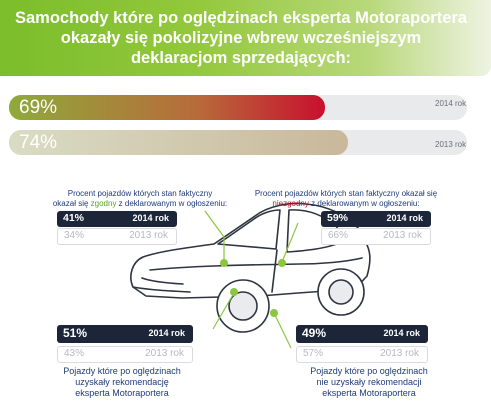 This screenshot has height=412, width=491. Describe the element at coordinates (74, 353) in the screenshot. I see `pill-rekomendacja-2013-value: 43%` at that location.